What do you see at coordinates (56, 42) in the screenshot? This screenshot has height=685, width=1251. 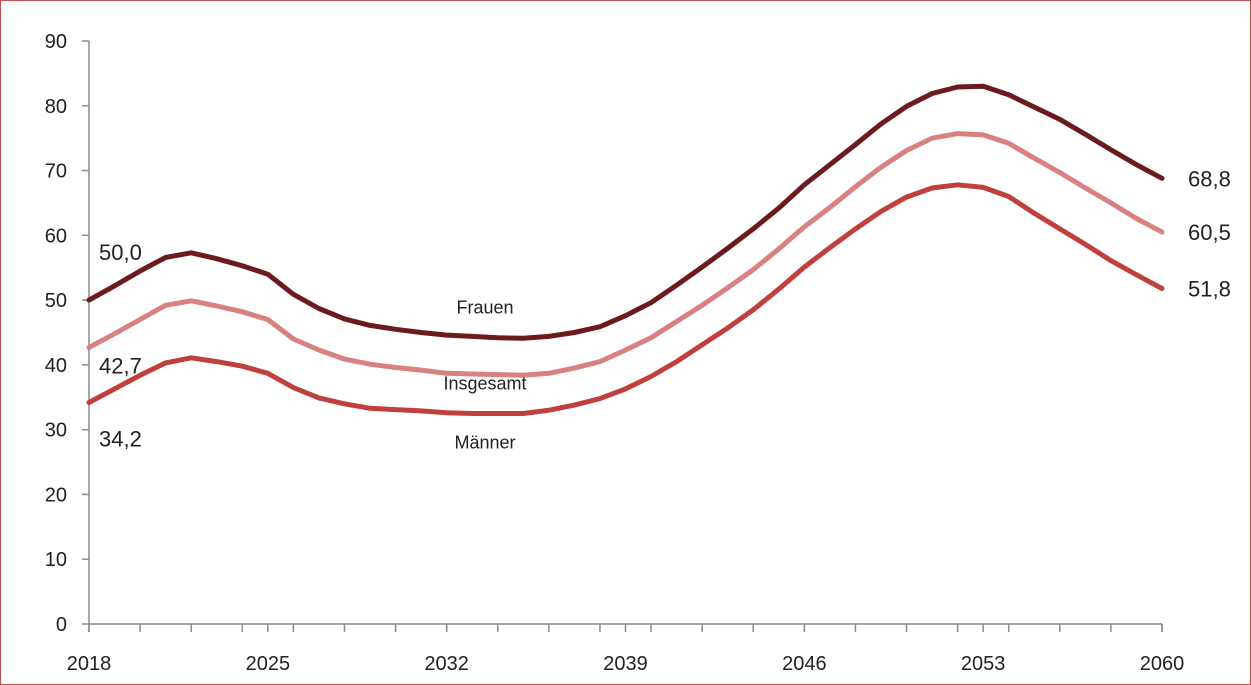 I see `y-tick-label: 90` at bounding box center [56, 42].